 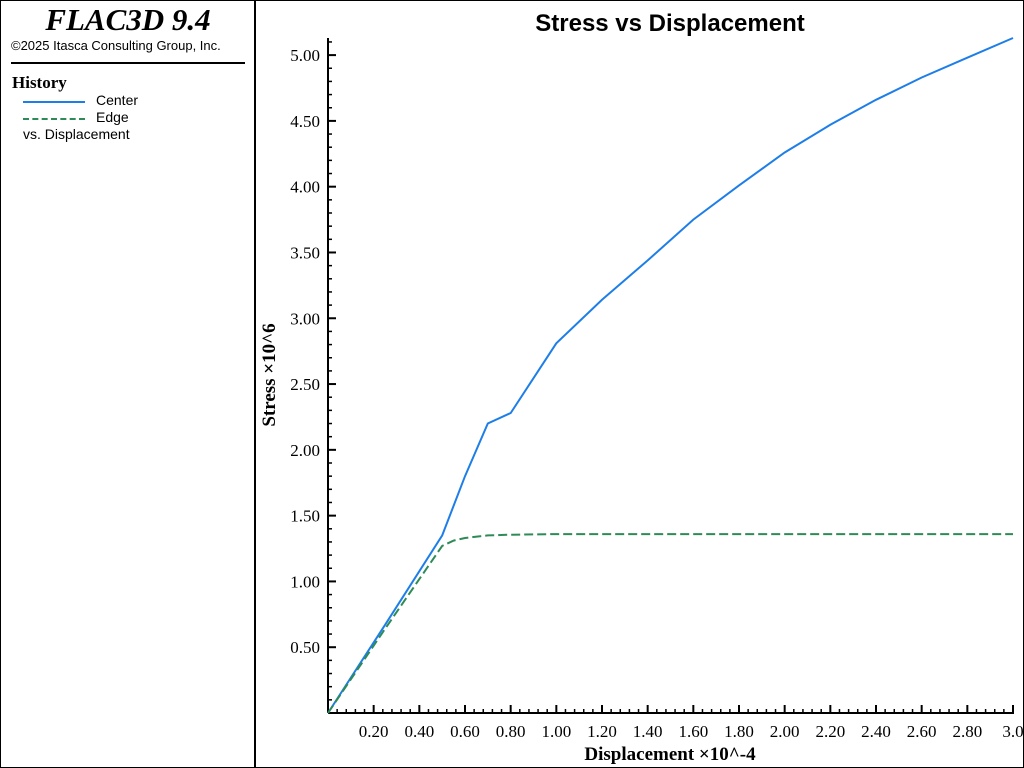 What do you see at coordinates (830, 731) in the screenshot?
I see `x-tick-label: 2.20` at bounding box center [830, 731].